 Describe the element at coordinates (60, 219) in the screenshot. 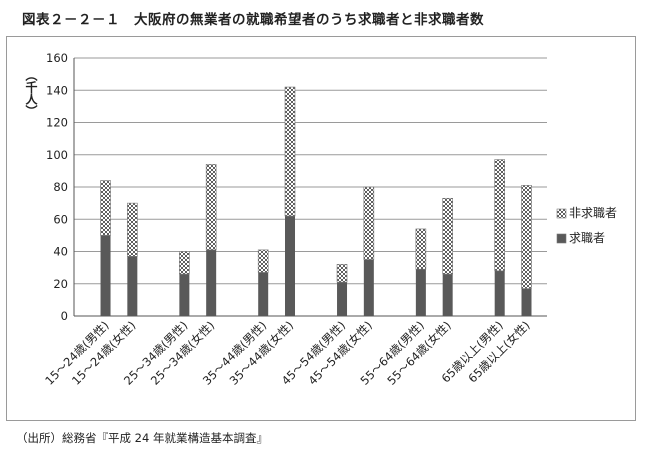

I see `y-tick-label: 60` at that location.